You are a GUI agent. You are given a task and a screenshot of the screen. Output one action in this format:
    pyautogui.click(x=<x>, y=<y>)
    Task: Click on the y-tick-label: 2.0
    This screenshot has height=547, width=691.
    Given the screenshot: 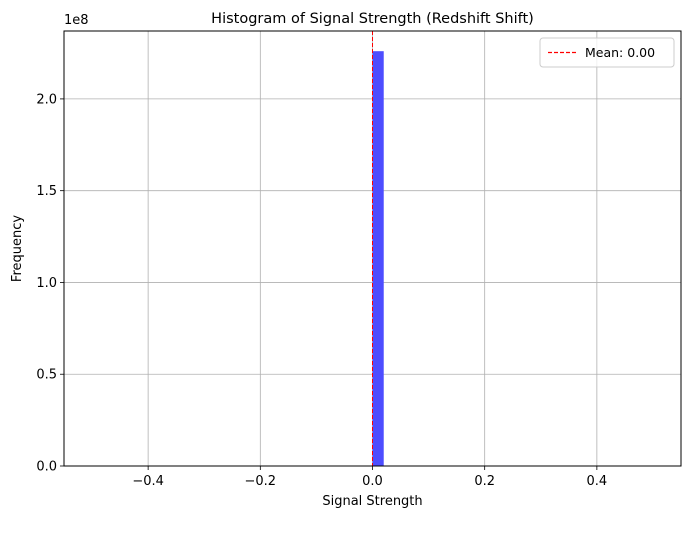 What is the action you would take?
    pyautogui.click(x=46, y=99)
    